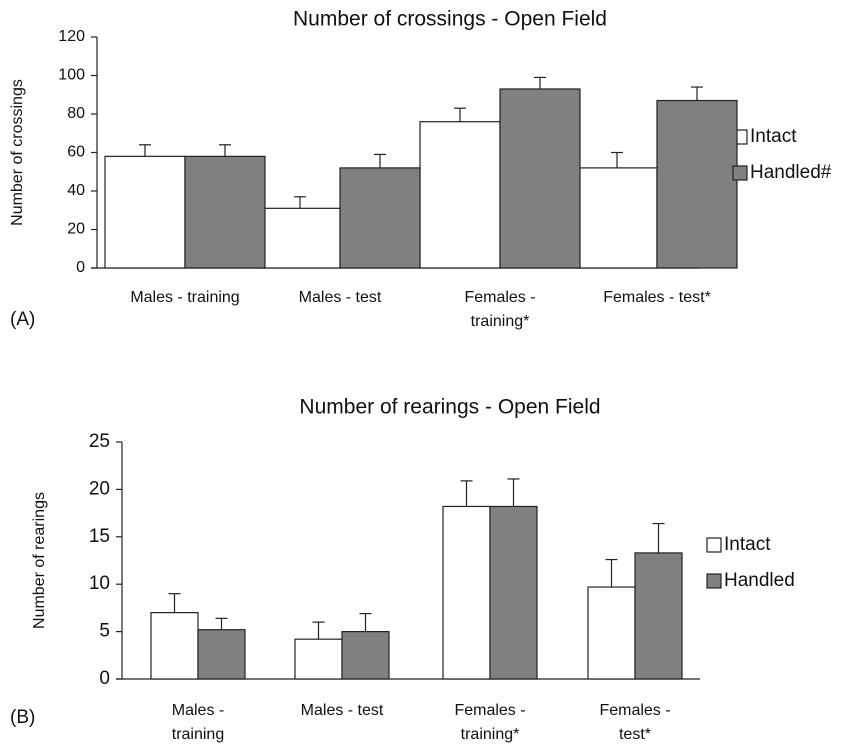 Image resolution: width=850 pixels, height=751 pixels. Describe the element at coordinates (450, 19) in the screenshot. I see `chart-title: Number of crossings - Open Field` at that location.